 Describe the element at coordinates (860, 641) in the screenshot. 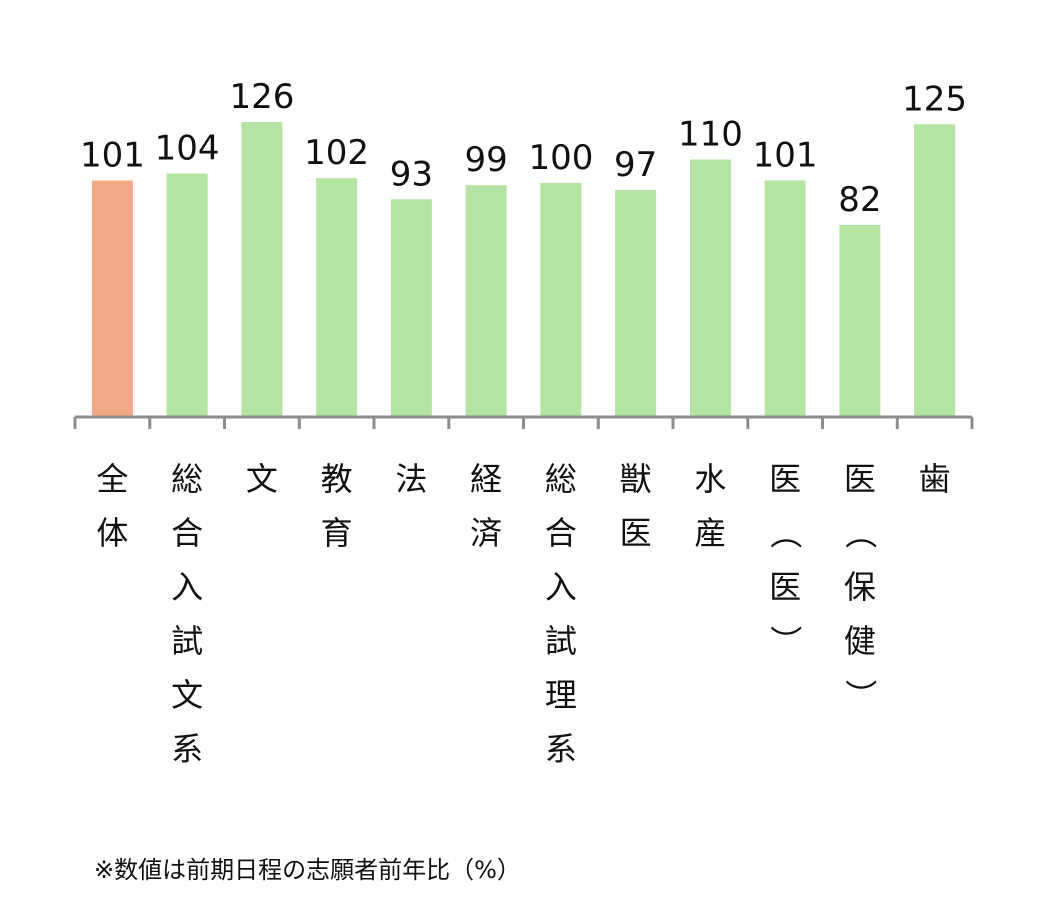

I see `category-char: 健` at that location.